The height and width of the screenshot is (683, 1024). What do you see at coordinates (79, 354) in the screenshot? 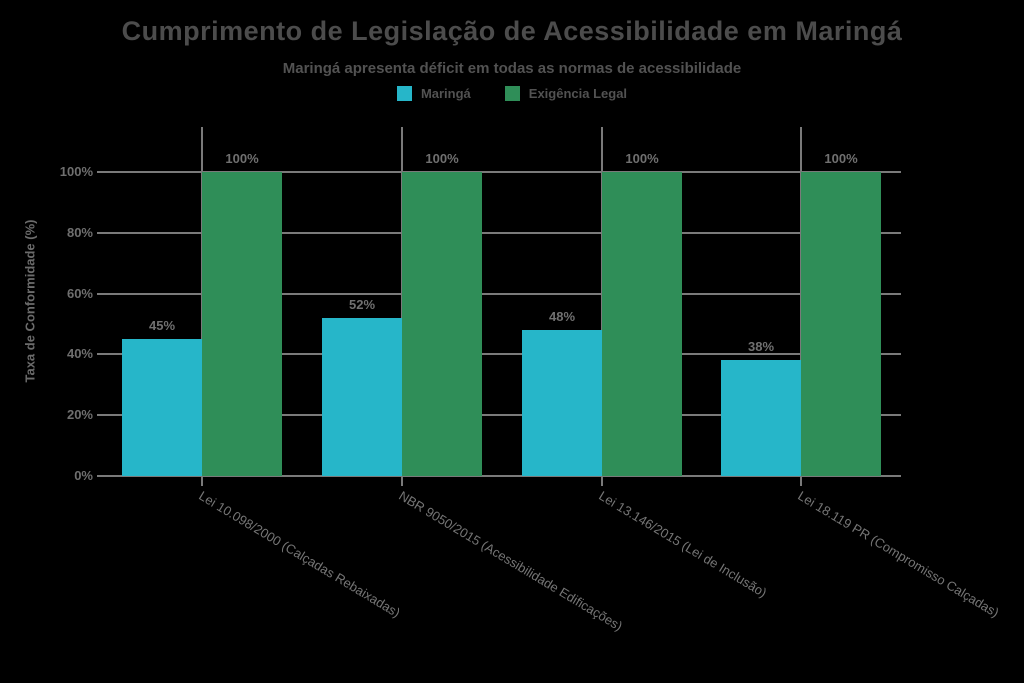
I see `y-tick-label: 40%` at bounding box center [79, 354].